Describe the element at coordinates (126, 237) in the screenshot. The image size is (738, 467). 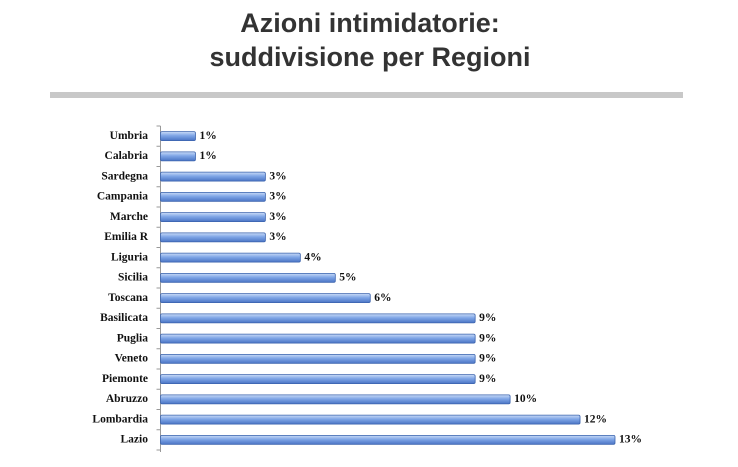
I see `category-label: Emilia R` at that location.